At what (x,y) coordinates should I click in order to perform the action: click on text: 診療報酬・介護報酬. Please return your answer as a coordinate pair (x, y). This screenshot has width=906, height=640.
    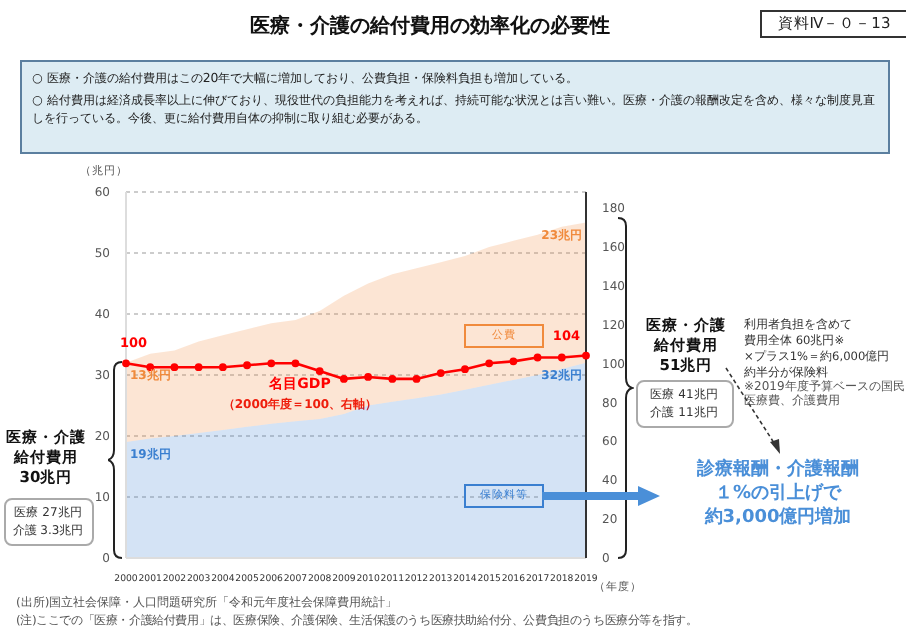
    Looking at the image, I should click on (778, 469).